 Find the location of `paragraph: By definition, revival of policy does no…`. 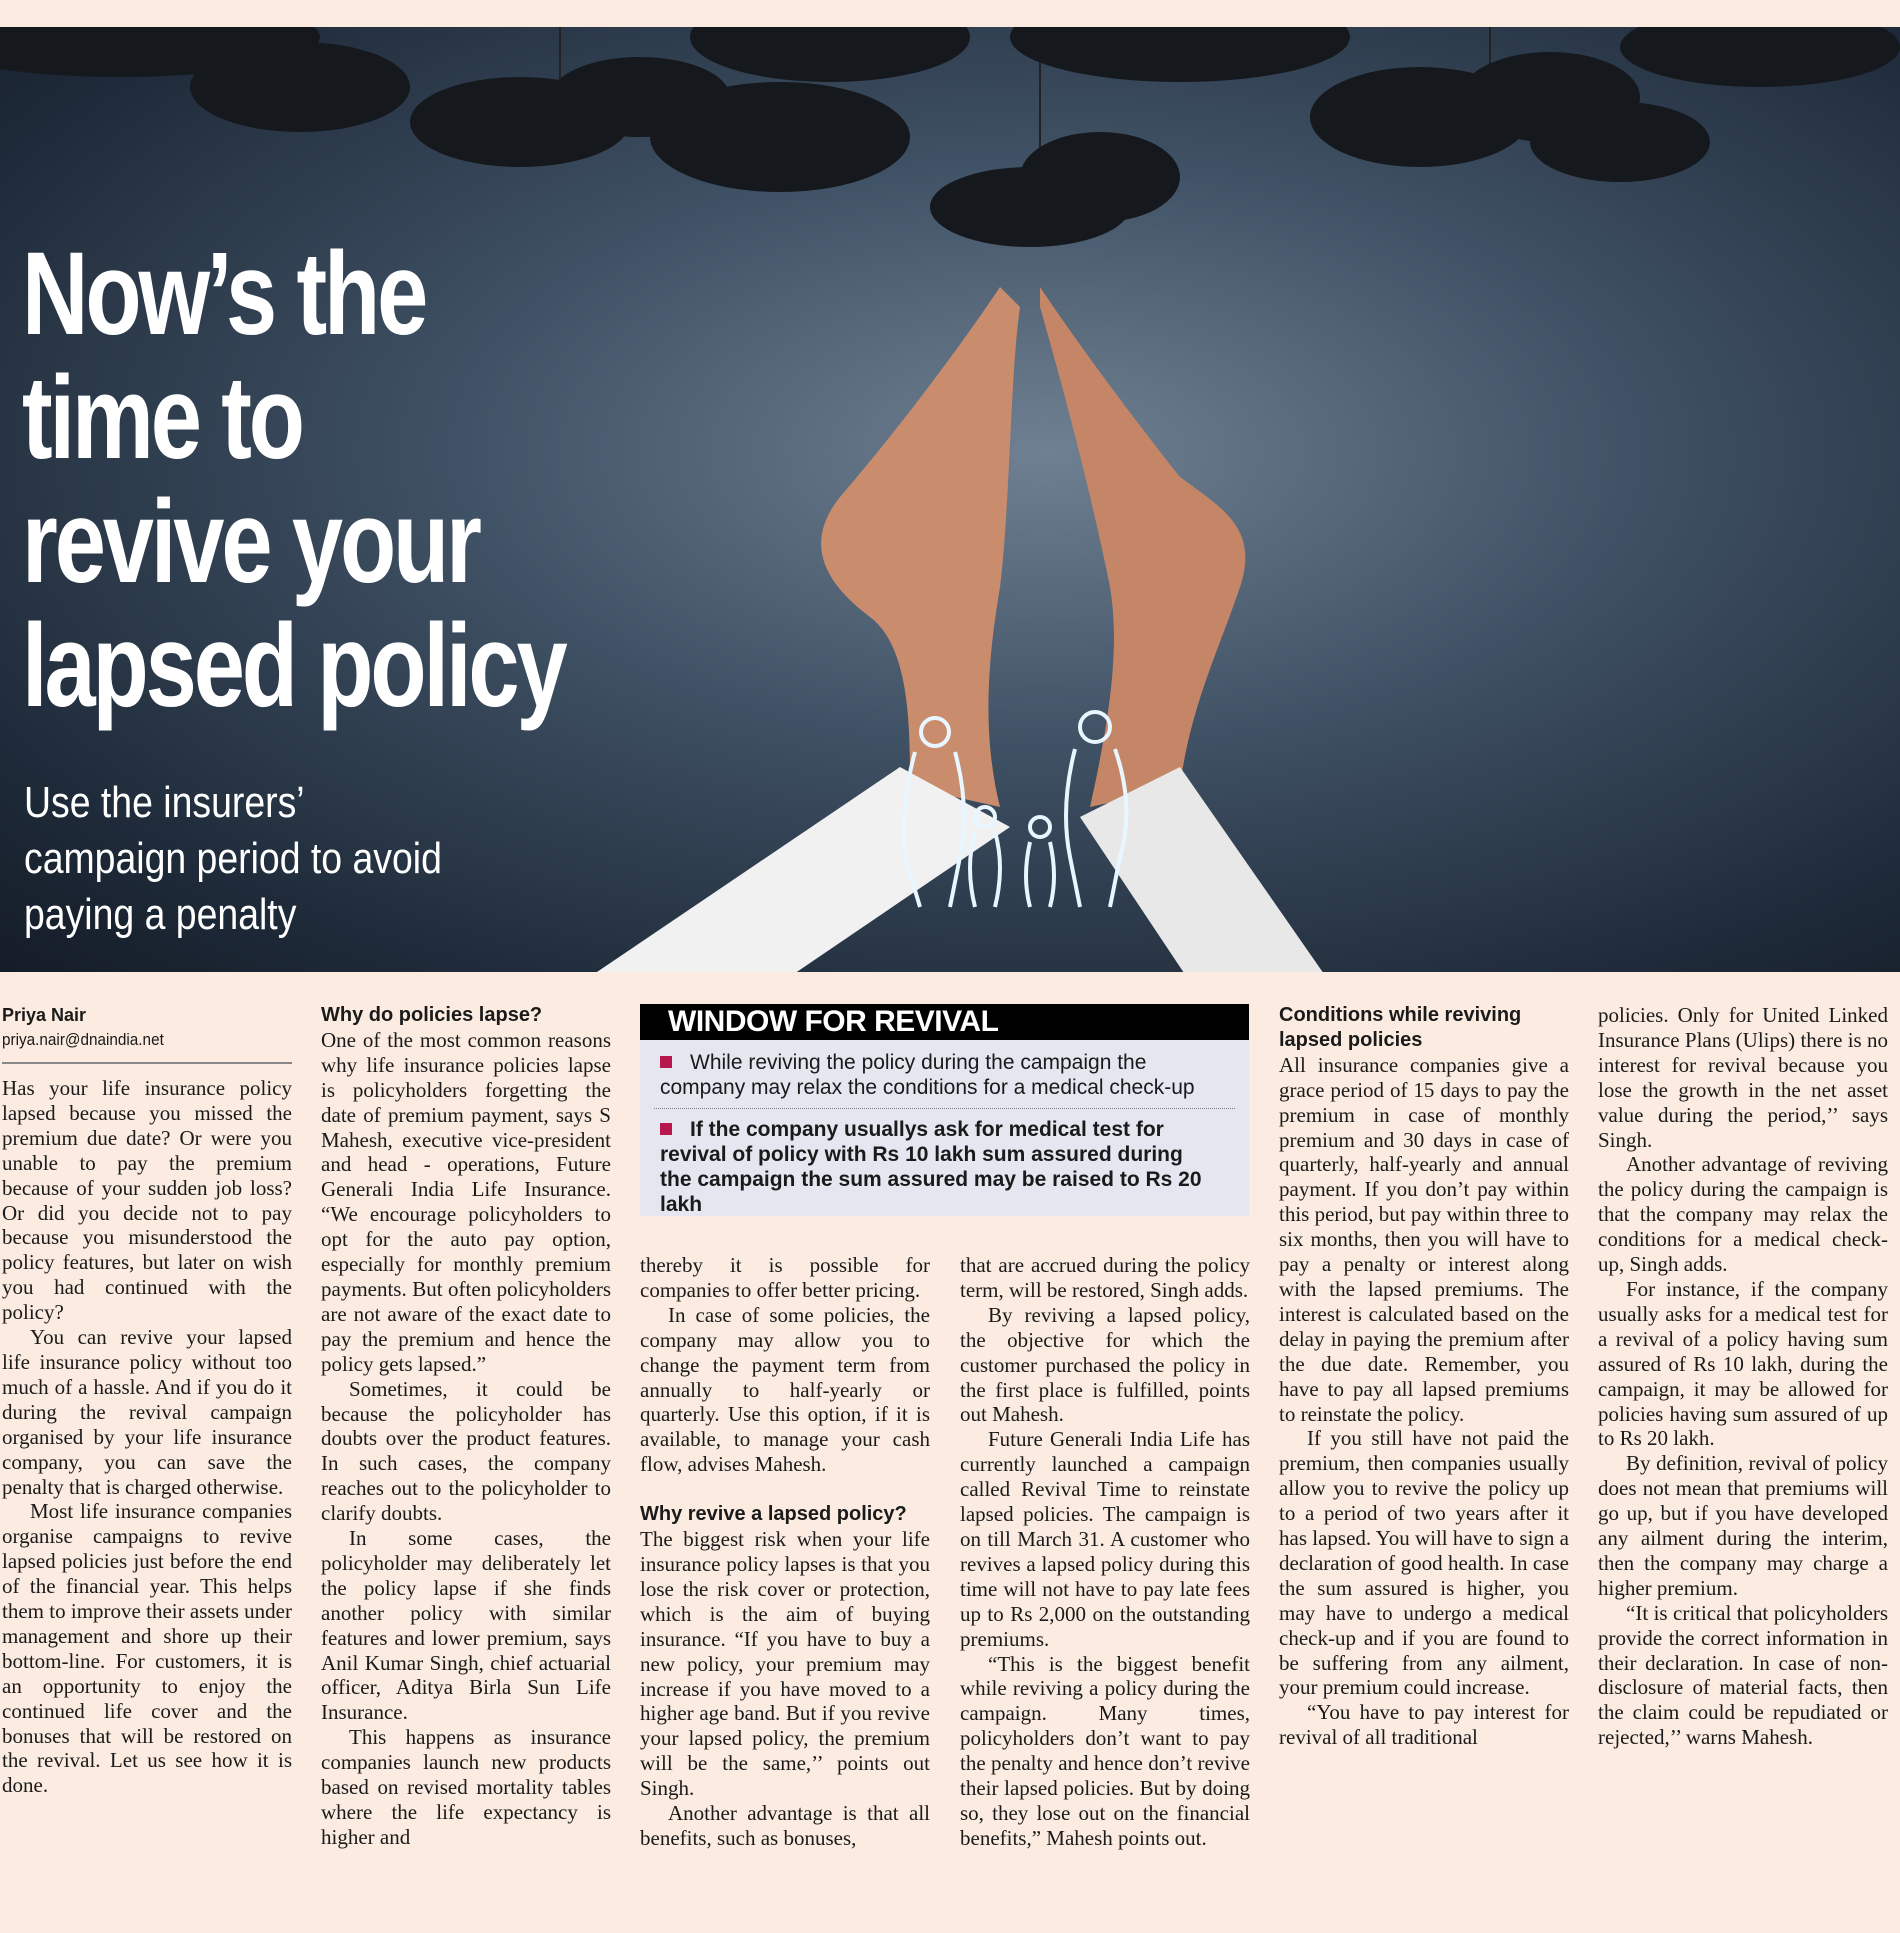

paragraph: By definition, revival of policy does no… is located at coordinates (1743, 1525).